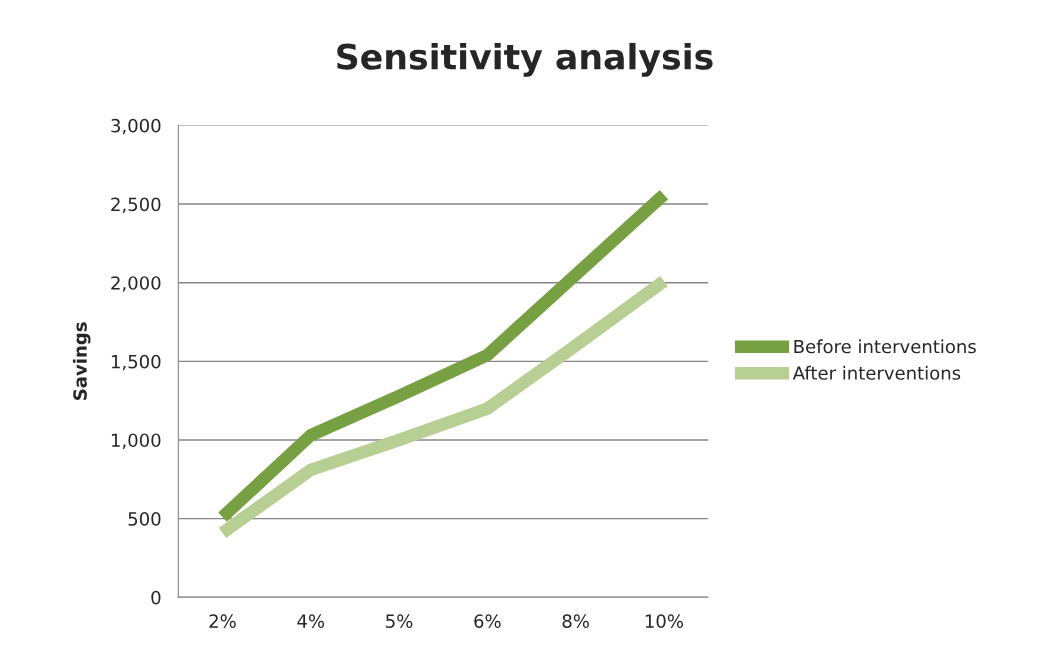 The width and height of the screenshot is (1049, 660). I want to click on y-tick-label: 1,000, so click(136, 441).